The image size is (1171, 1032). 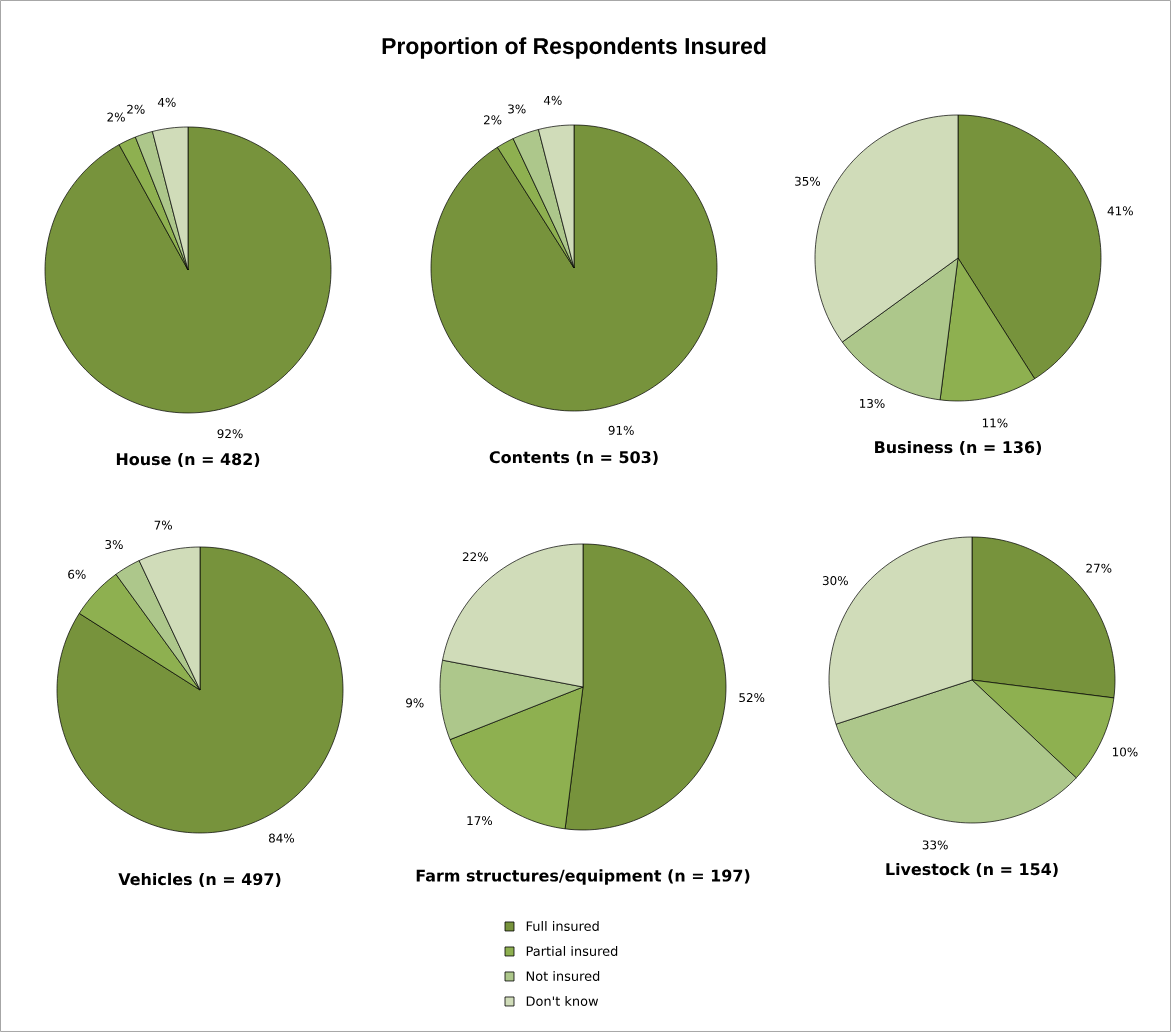 What do you see at coordinates (563, 975) in the screenshot?
I see `legend-label: Not insured` at bounding box center [563, 975].